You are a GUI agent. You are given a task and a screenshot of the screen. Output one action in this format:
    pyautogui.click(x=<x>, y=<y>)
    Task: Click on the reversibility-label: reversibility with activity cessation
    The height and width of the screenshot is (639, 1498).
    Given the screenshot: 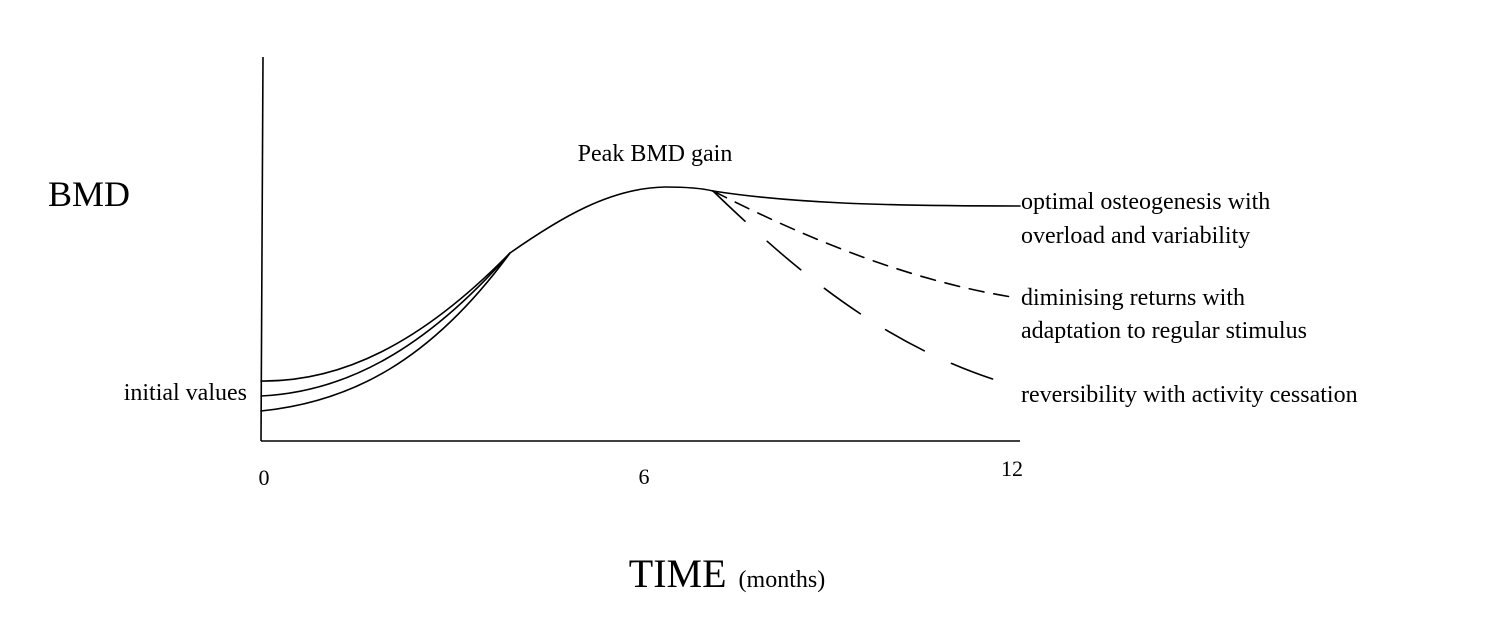 What is the action you would take?
    pyautogui.click(x=1189, y=395)
    